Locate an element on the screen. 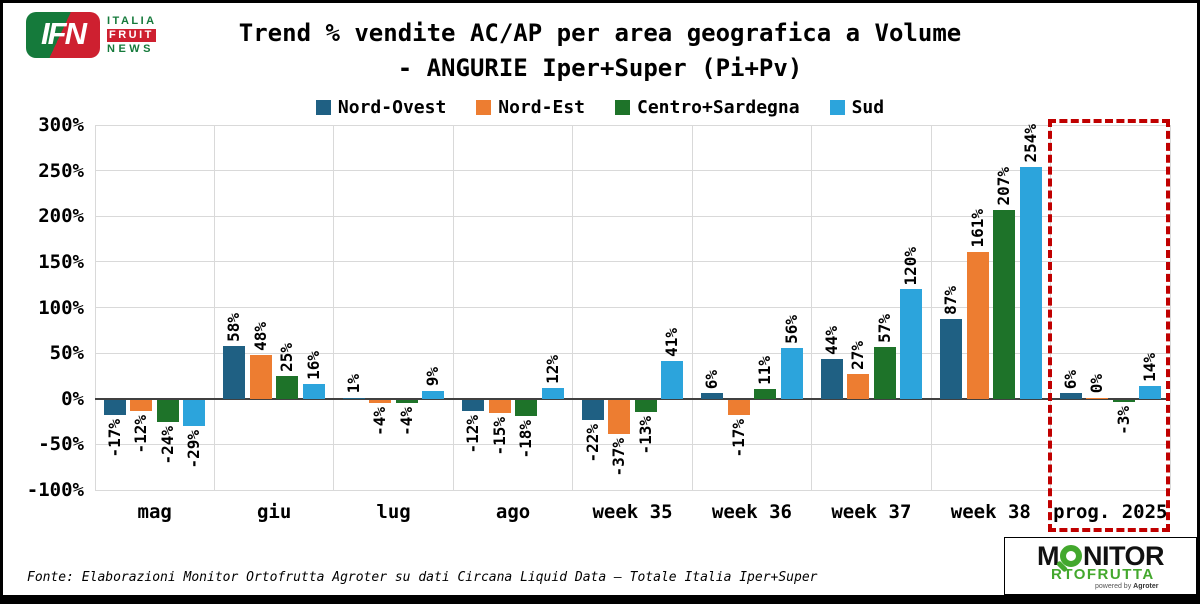 This screenshot has height=604, width=1200. bar-value-label: 9% is located at coordinates (433, 377).